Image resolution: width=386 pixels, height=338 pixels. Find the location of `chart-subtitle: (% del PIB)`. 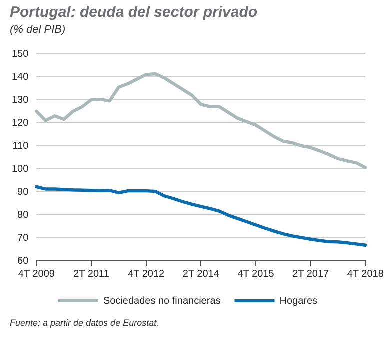

chart-subtitle: (% del PIB) is located at coordinates (38, 30).